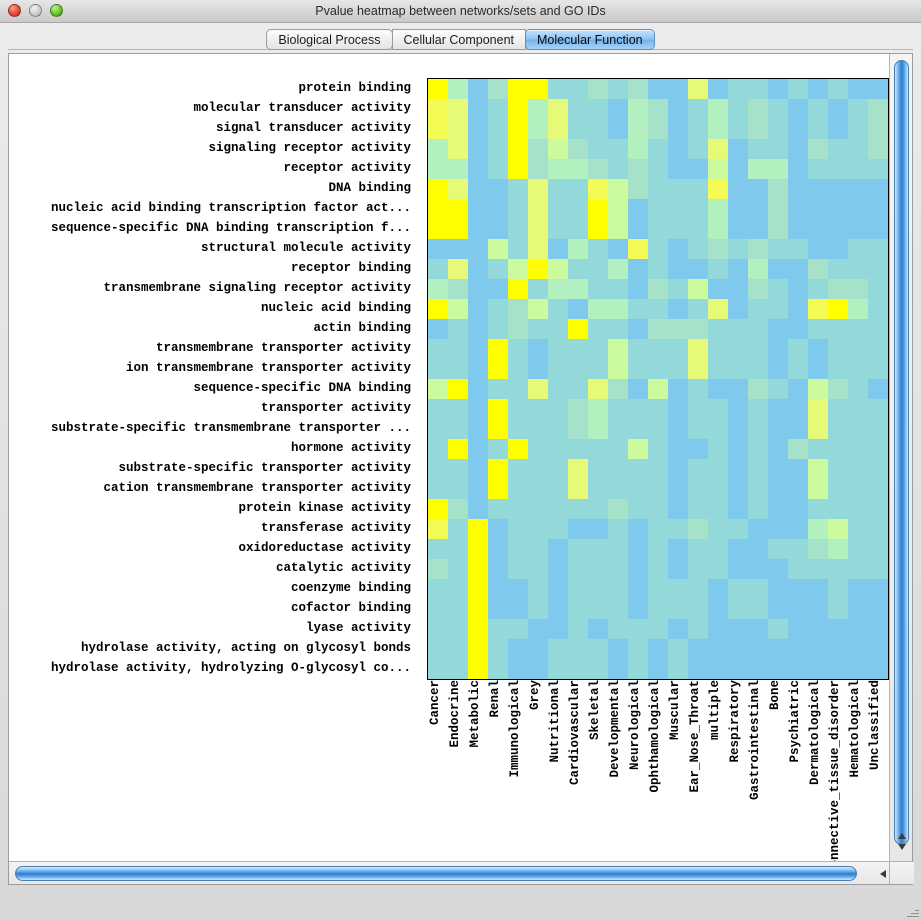 The width and height of the screenshot is (921, 919). What do you see at coordinates (35, 10) in the screenshot?
I see `minimize-button` at bounding box center [35, 10].